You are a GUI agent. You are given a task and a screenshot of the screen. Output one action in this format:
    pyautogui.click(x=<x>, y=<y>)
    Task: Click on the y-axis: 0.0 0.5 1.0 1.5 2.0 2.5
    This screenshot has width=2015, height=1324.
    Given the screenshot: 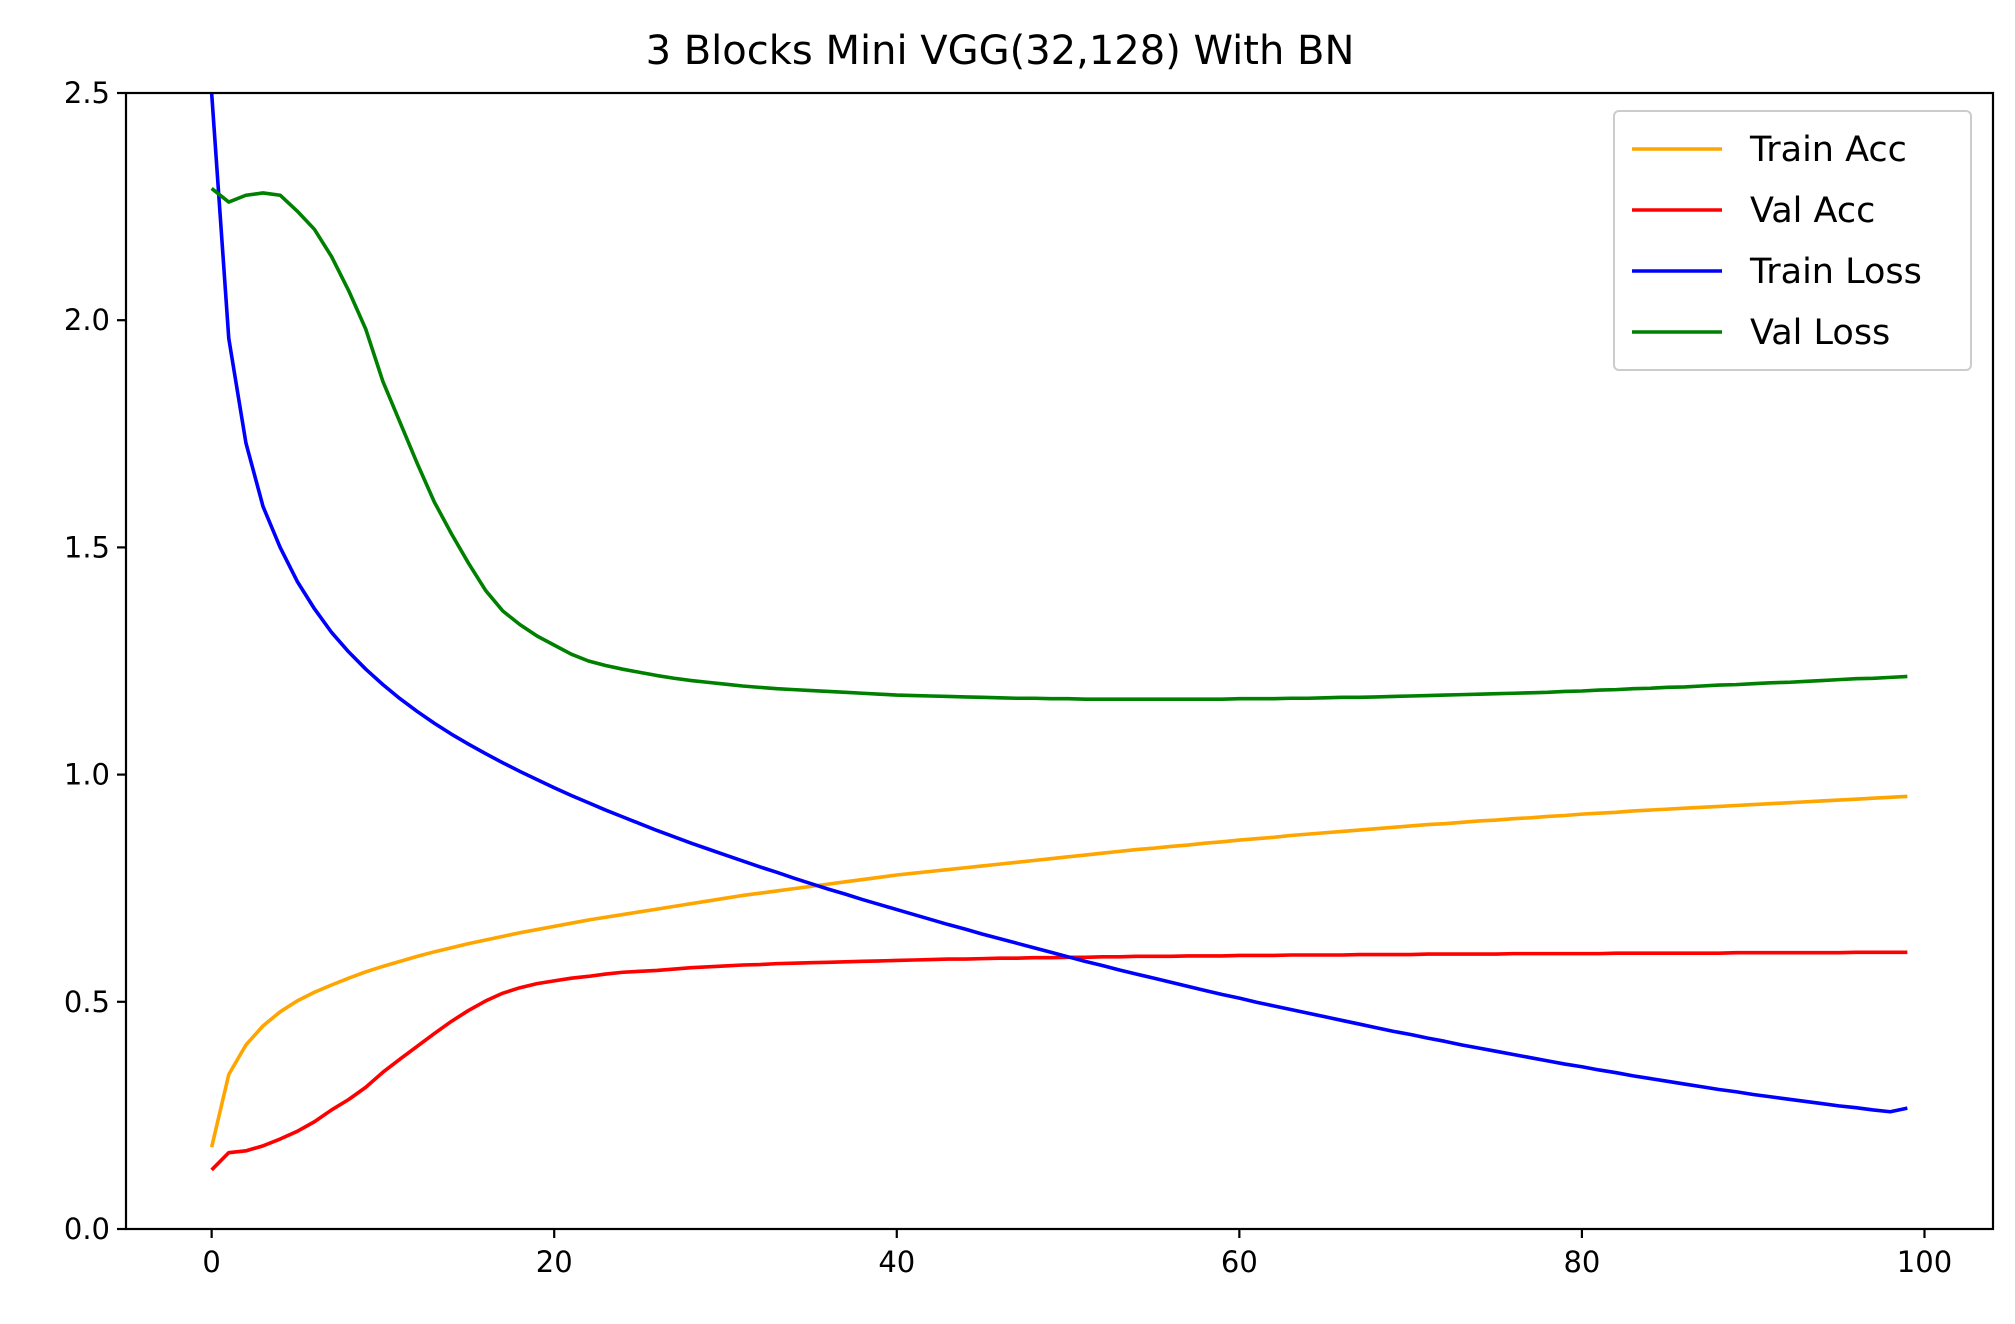 What is the action you would take?
    pyautogui.click(x=95, y=661)
    